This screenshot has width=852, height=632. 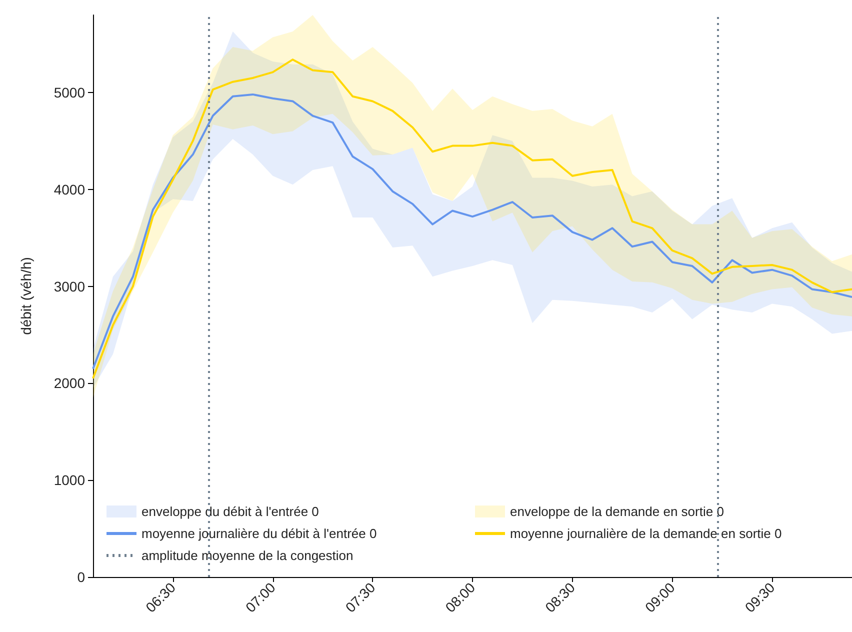 I want to click on y-tick-label: 2000, so click(x=70, y=383).